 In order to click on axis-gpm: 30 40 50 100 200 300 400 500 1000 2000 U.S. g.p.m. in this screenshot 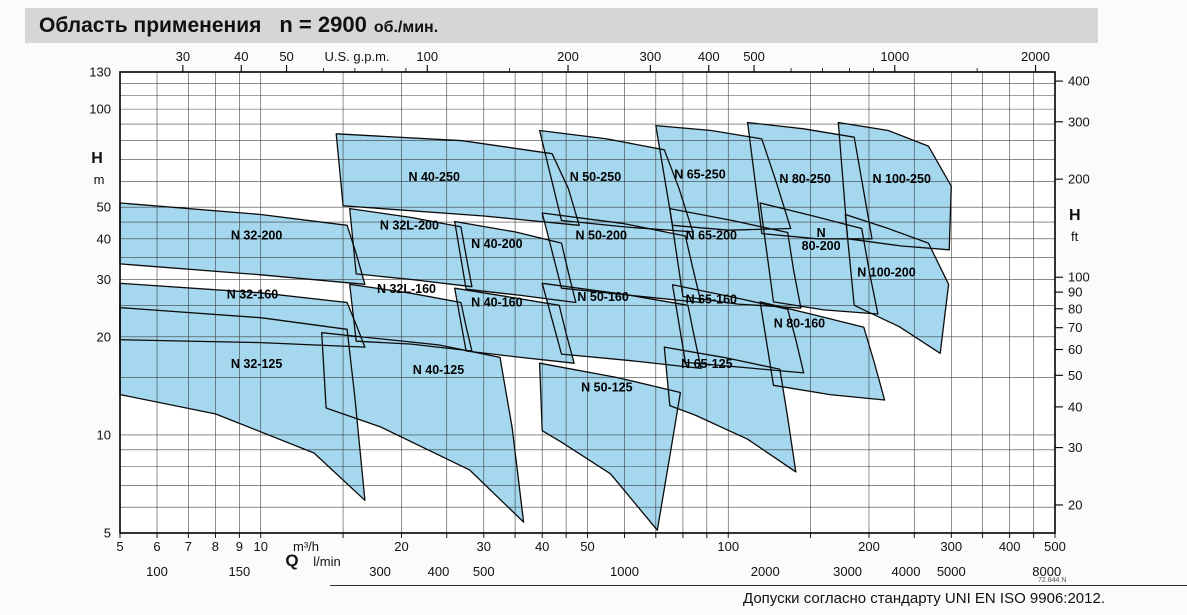, I will do `click(613, 60)`.